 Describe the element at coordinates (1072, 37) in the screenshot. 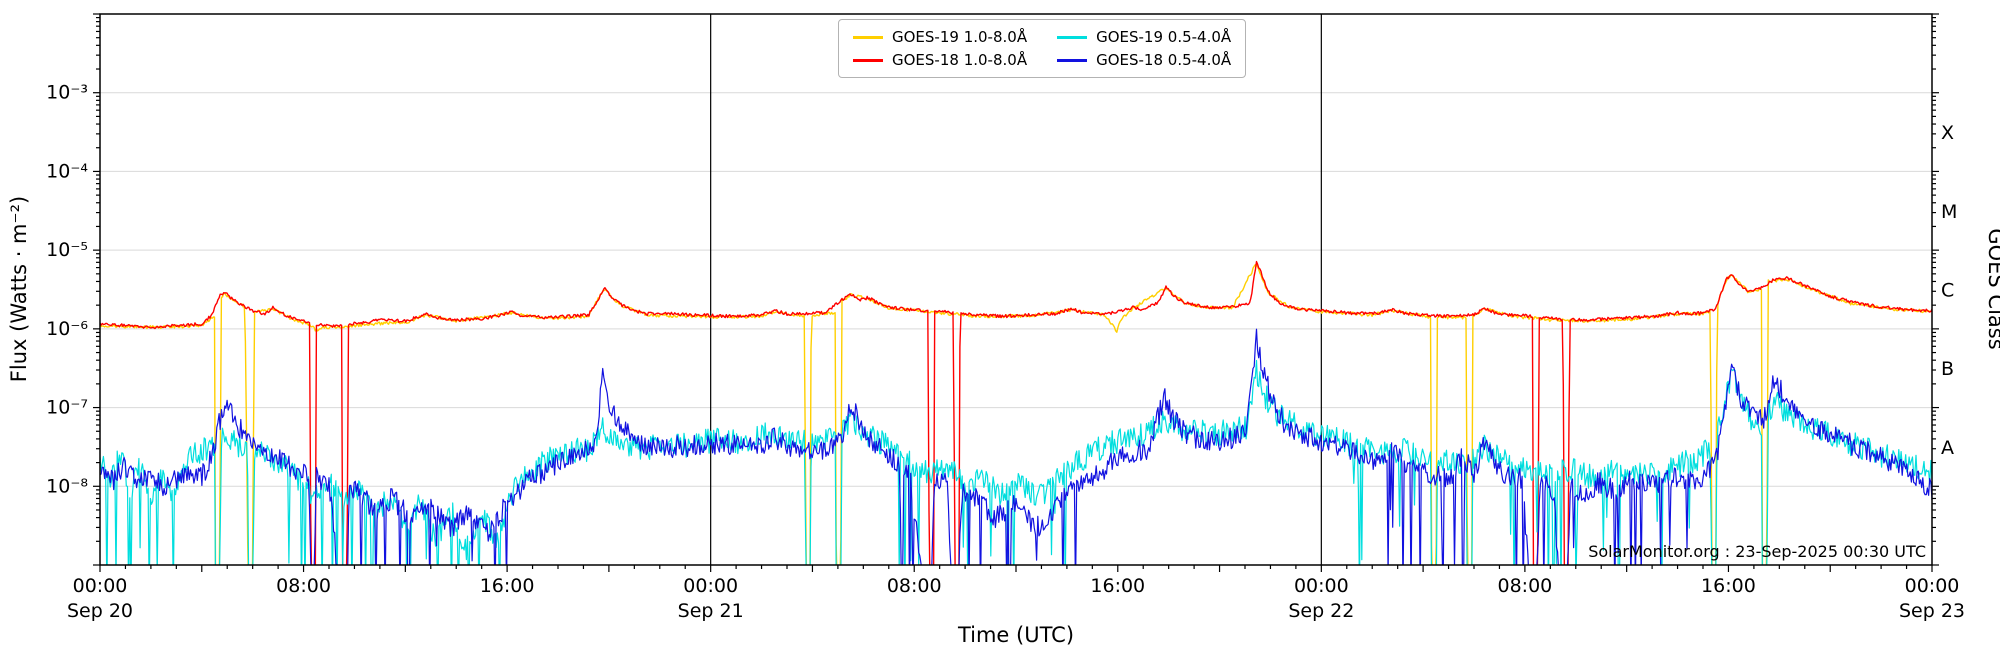

I see `legend-line-swatch-goes19-short` at that location.